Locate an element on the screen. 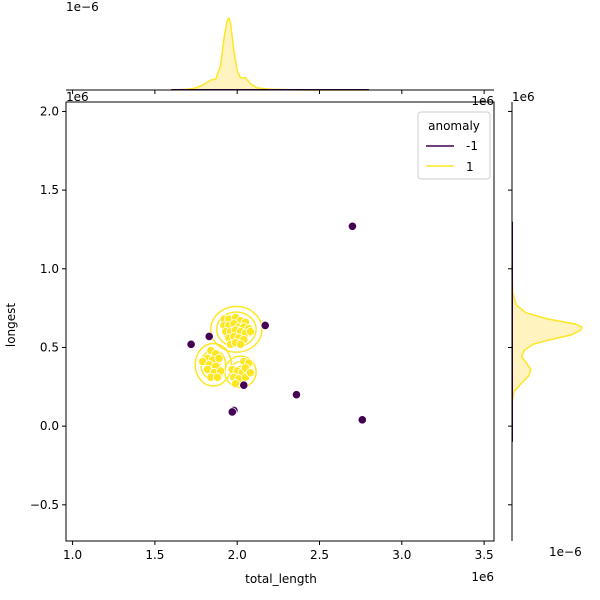 The image size is (600, 600). top-marginal: 1e−6 is located at coordinates (280, 45).